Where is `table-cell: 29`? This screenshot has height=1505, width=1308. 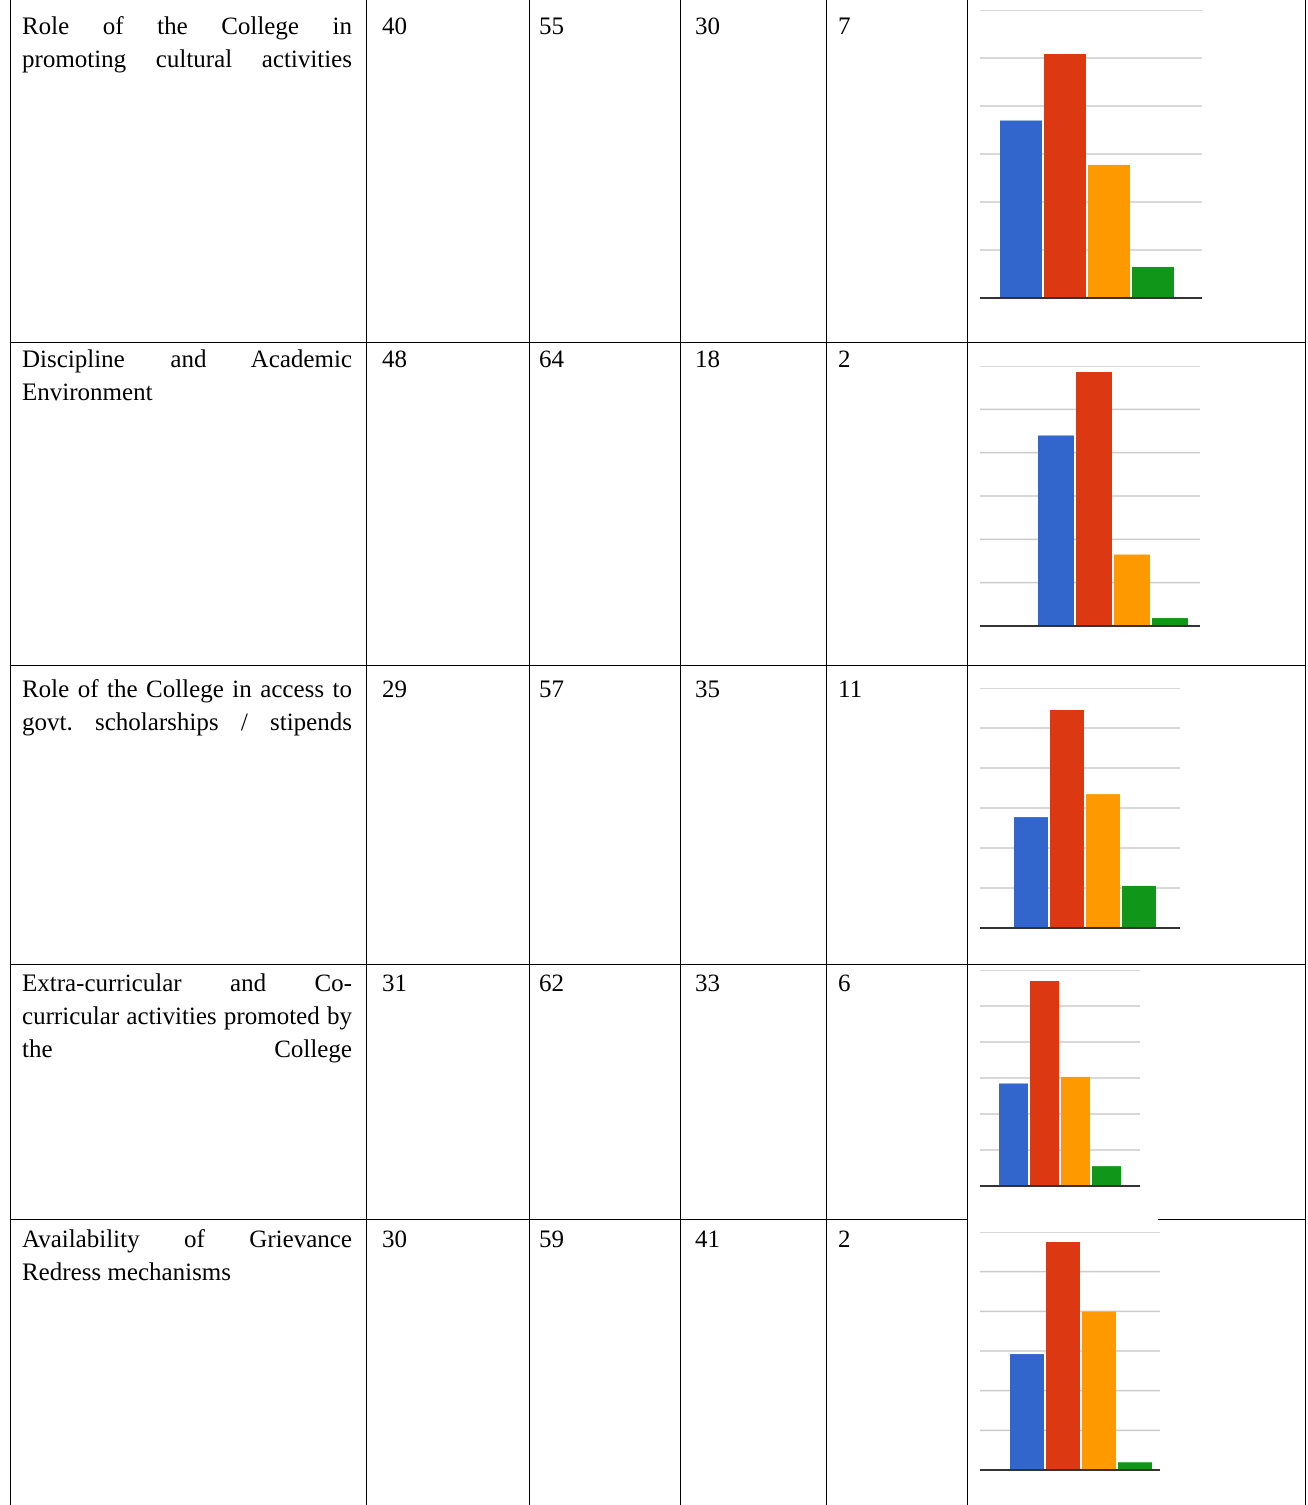 table-cell: 29 is located at coordinates (394, 689).